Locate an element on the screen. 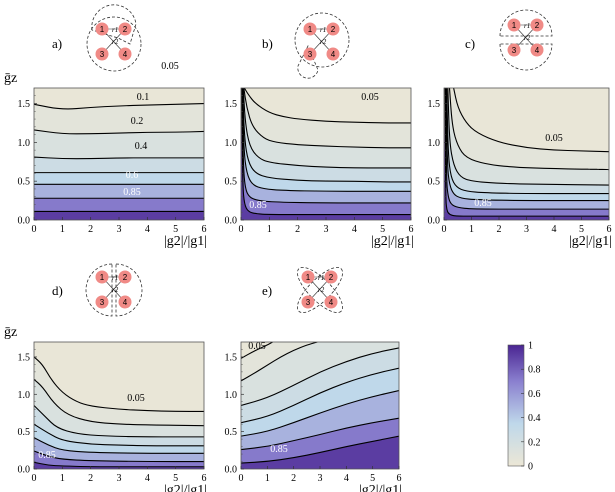  panel-e: 0 1 2 3 4 5 6 0.0 0.5 1.0 1.5 |g2|/|g1| 0.05 0.85 e) is located at coordinates (314, 387).